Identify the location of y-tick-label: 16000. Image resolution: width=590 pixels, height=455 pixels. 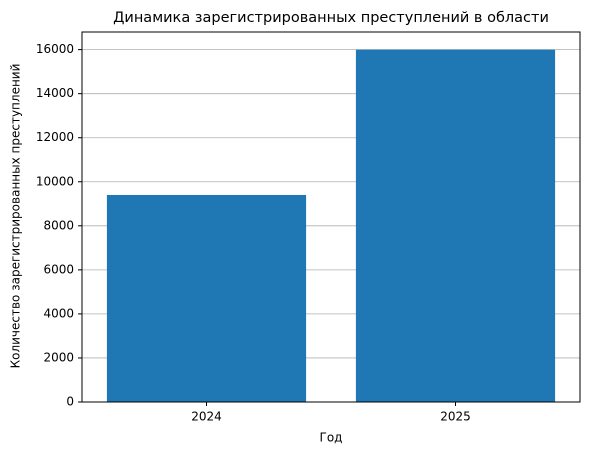
(55, 49).